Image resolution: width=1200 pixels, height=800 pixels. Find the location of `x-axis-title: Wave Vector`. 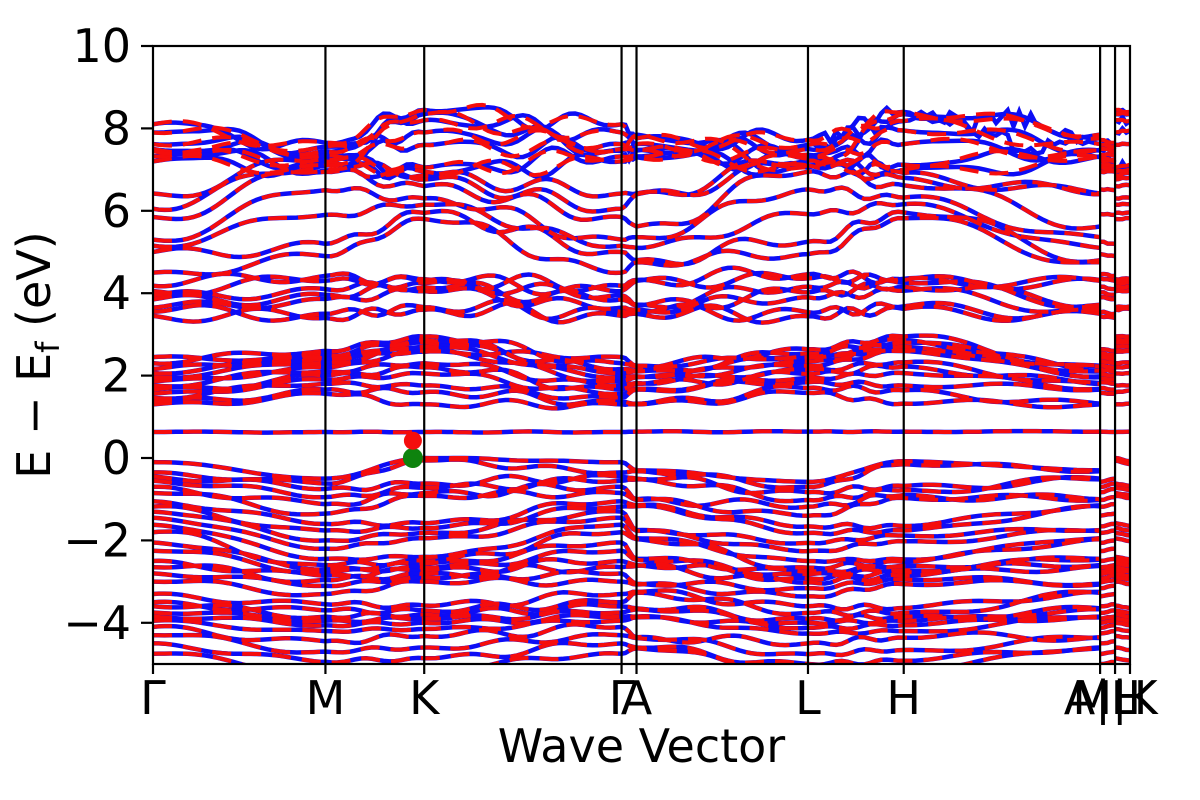

x-axis-title: Wave Vector is located at coordinates (642, 746).